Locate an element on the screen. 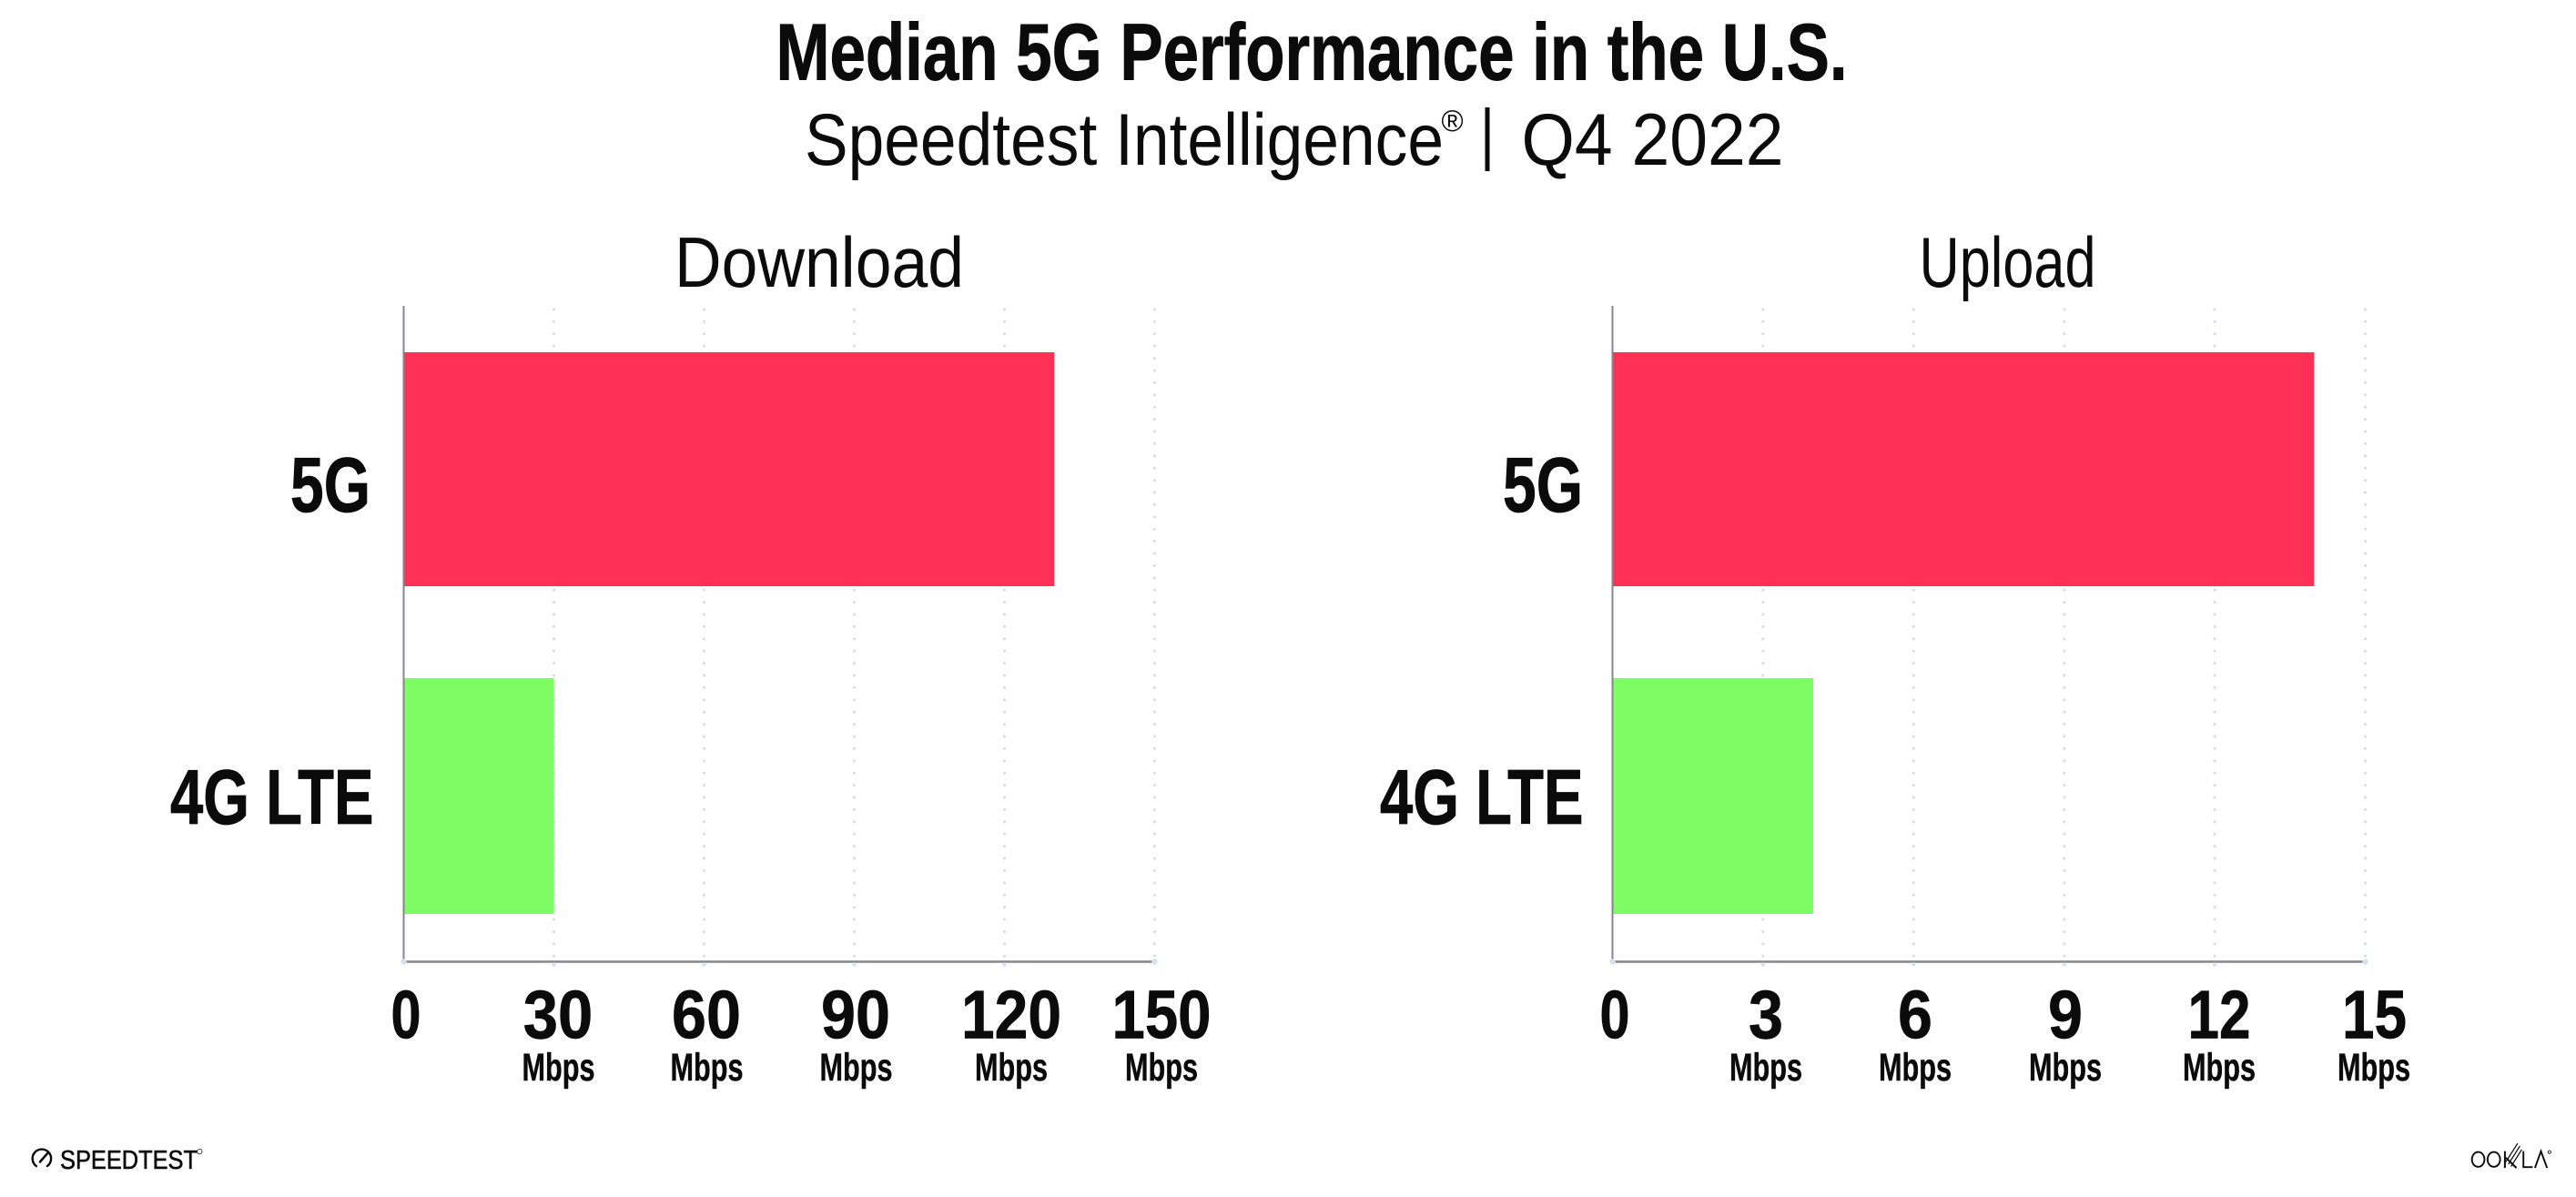 The height and width of the screenshot is (1197, 2576). svg-text: 150 is located at coordinates (1162, 1015).